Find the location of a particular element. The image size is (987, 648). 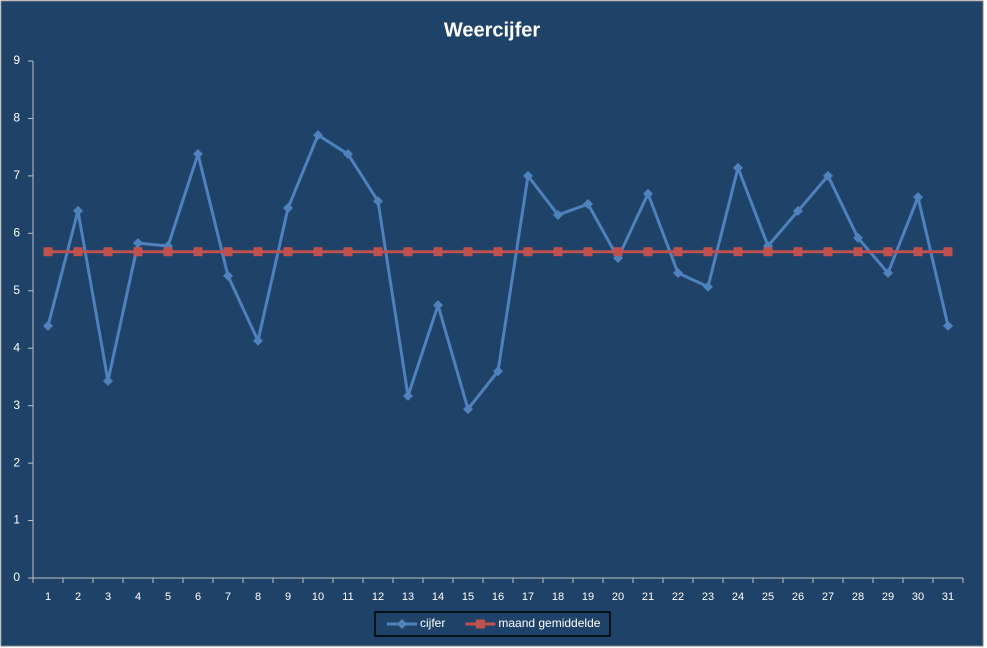

x-tick-label: 16 is located at coordinates (498, 597).